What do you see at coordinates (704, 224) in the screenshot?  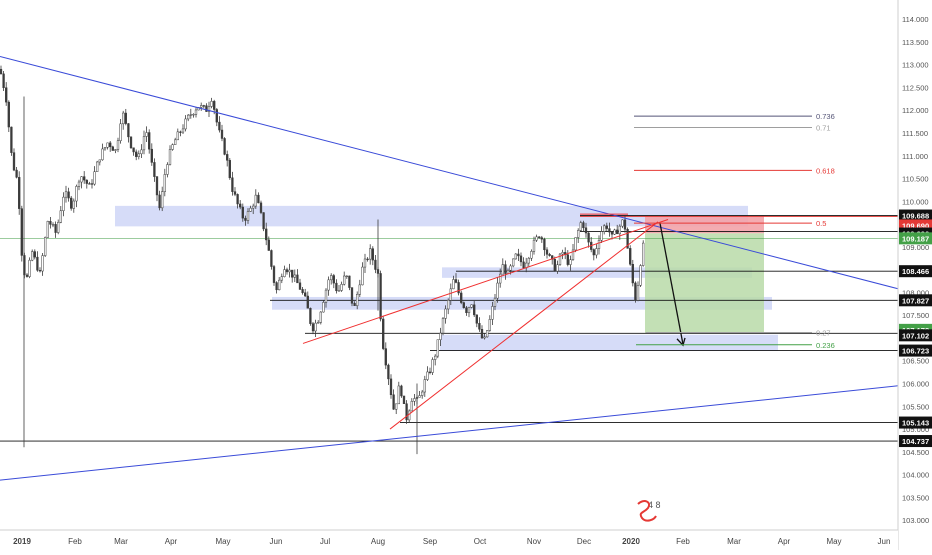 I see `sell-zone` at bounding box center [704, 224].